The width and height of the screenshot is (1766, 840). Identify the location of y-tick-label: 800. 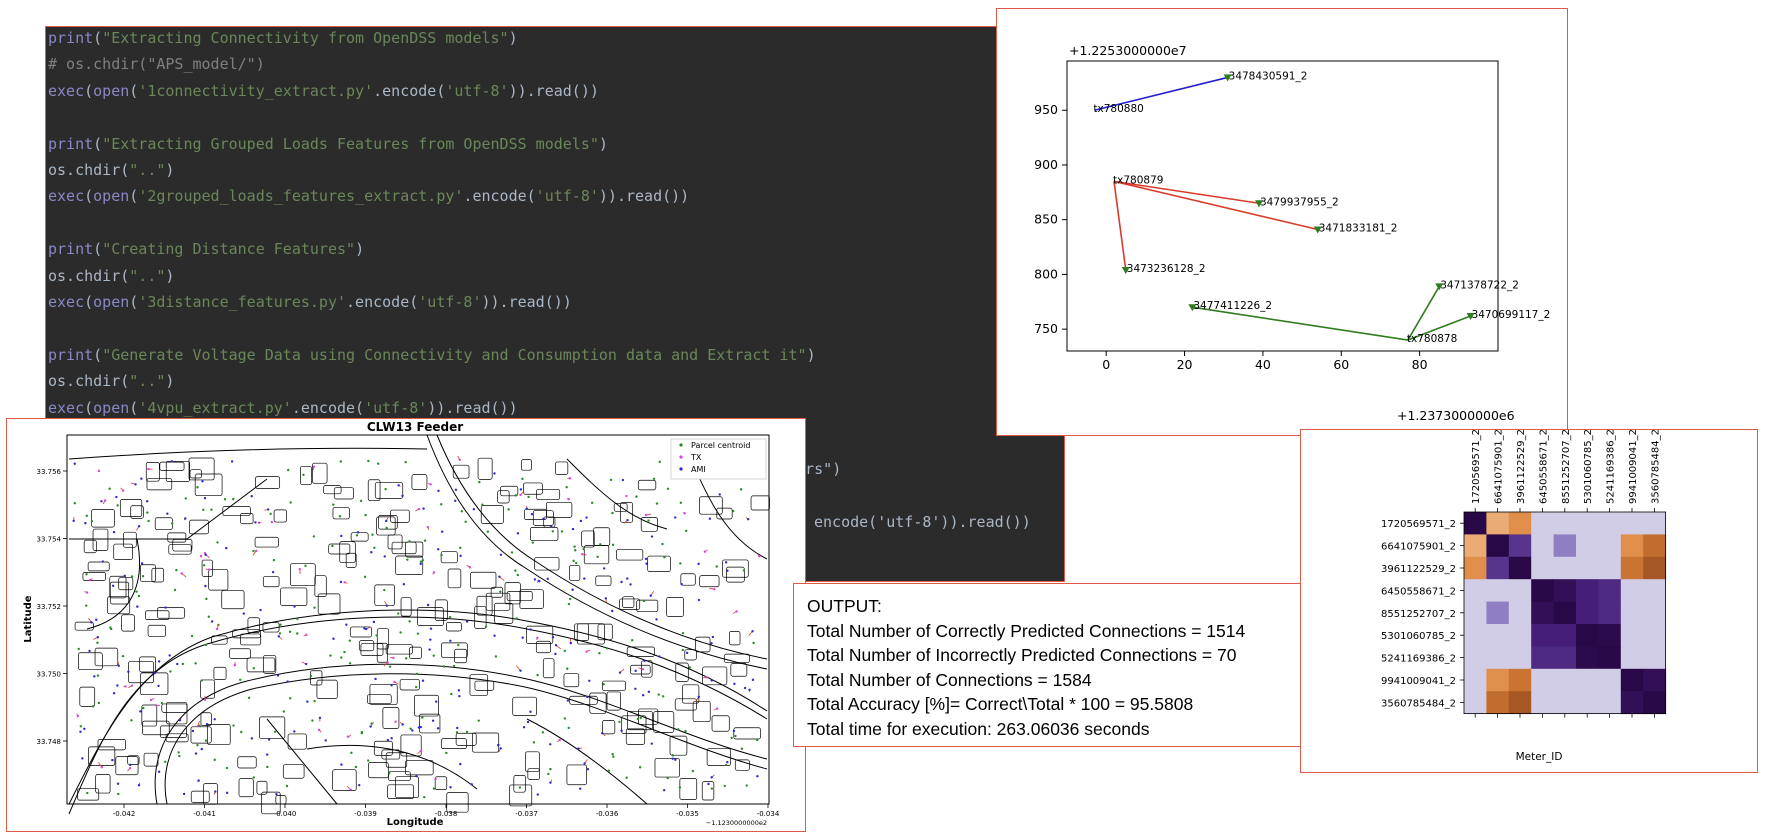
(1046, 273).